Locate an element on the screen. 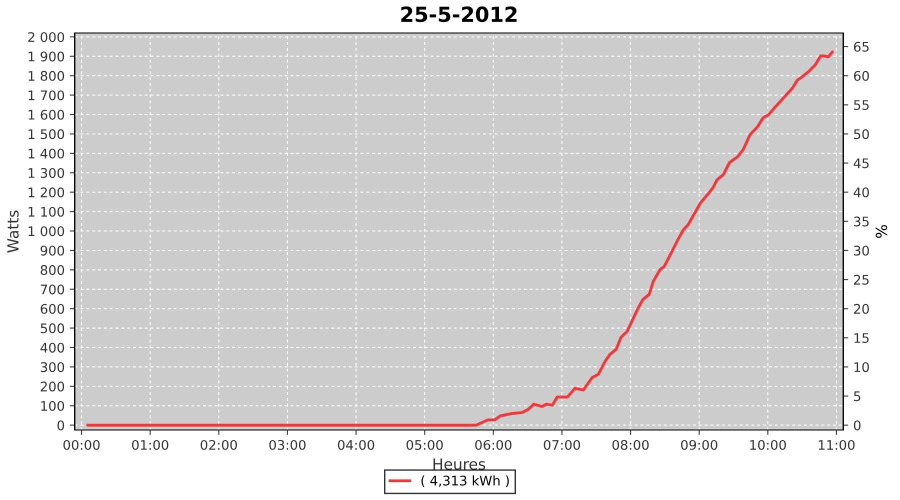 This screenshot has height=500, width=900. y-tick-label: 500 is located at coordinates (52, 328).